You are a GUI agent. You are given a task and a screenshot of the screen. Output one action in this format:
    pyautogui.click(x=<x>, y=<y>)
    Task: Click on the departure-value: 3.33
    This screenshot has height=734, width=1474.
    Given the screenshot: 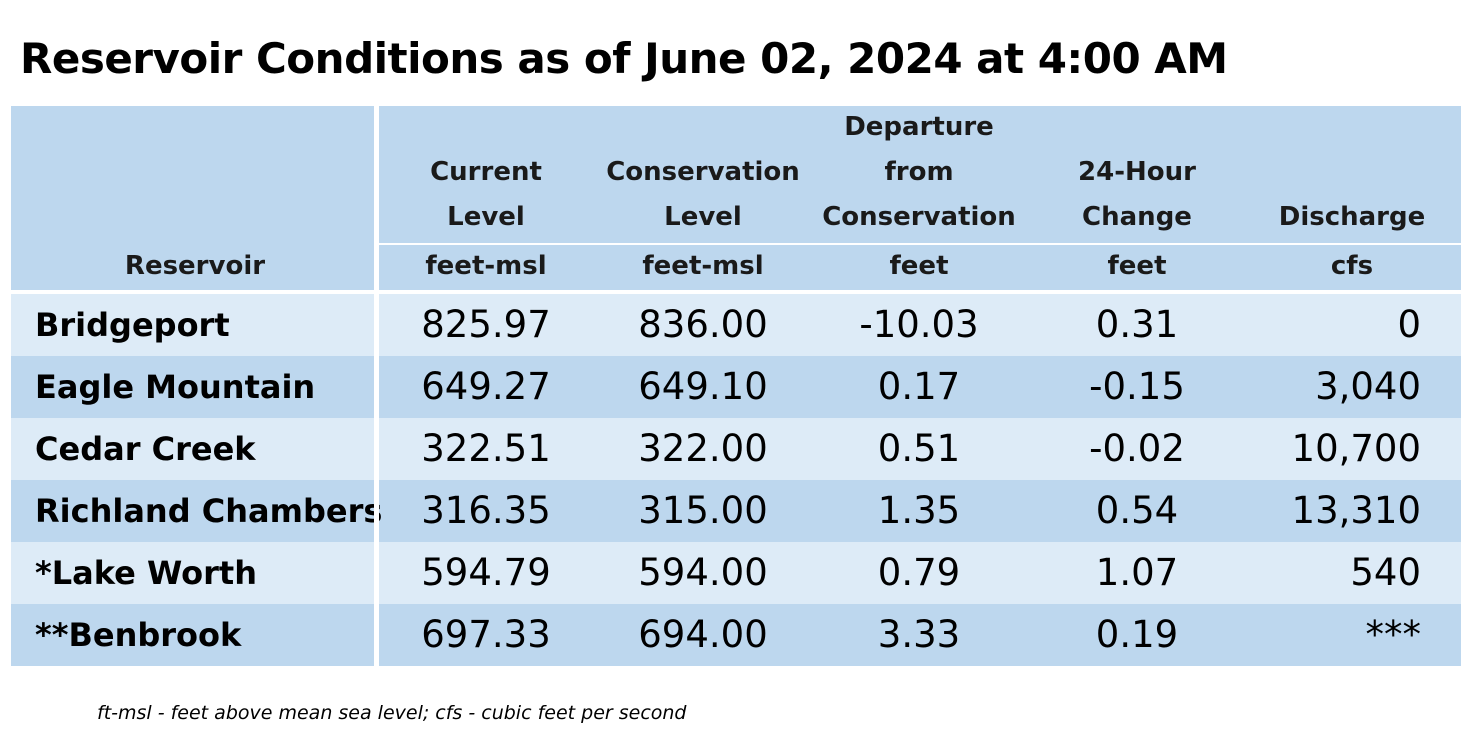 What is the action you would take?
    pyautogui.click(x=919, y=634)
    